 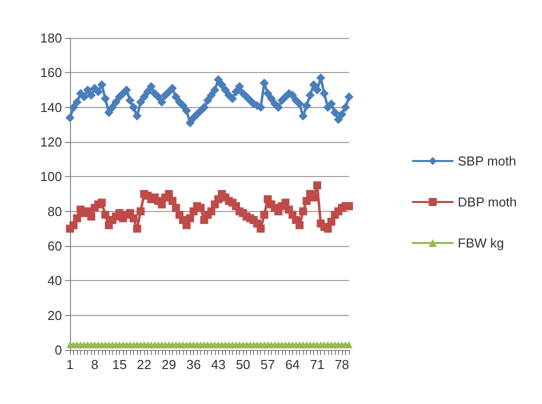 What do you see at coordinates (51, 142) in the screenshot?
I see `y-tick-label: 120` at bounding box center [51, 142].